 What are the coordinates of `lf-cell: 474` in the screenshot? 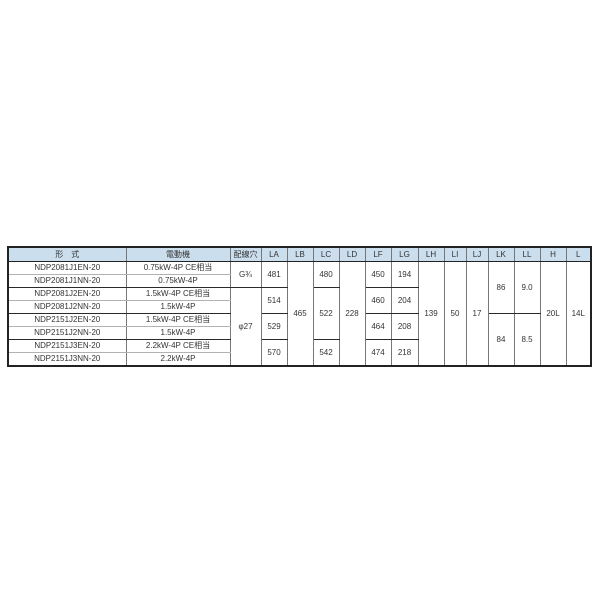 It's located at (378, 353).